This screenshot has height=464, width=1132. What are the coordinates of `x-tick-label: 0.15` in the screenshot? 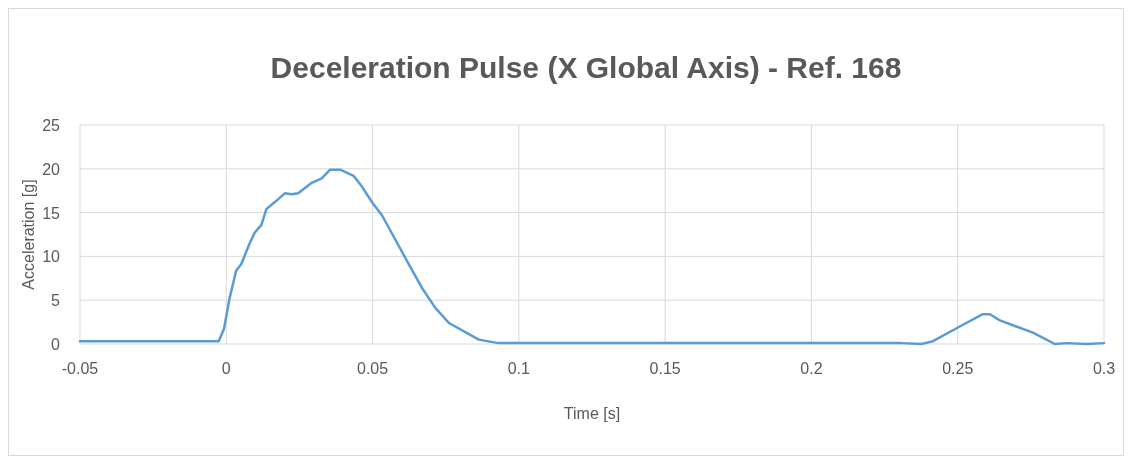 It's located at (665, 368).